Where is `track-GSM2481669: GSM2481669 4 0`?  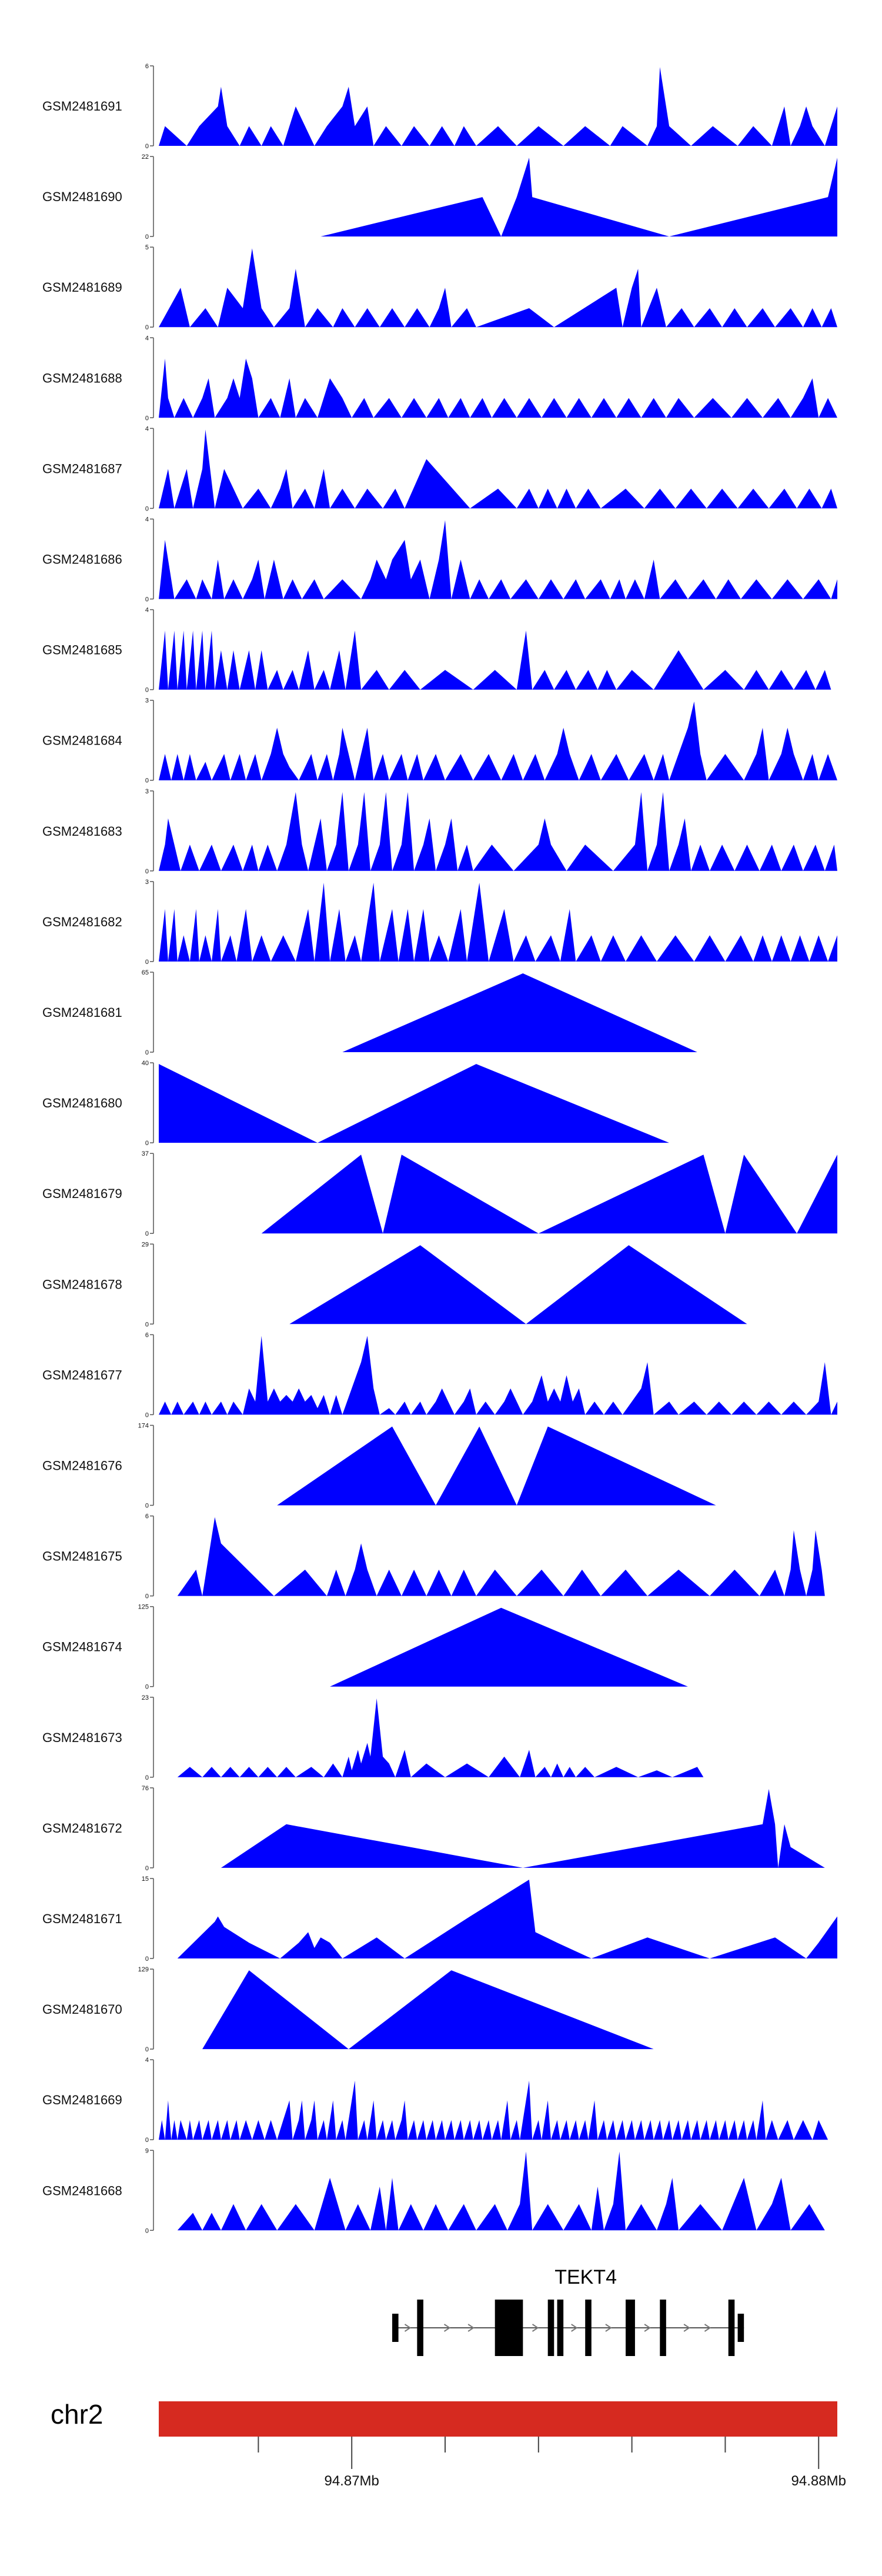 track-GSM2481669: GSM2481669 4 0 is located at coordinates (435, 2100).